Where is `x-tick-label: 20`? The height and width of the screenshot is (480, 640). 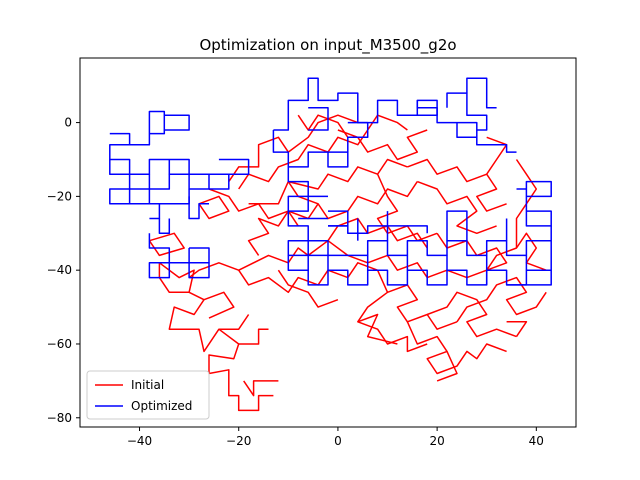 x-tick-label: 20 is located at coordinates (436, 441).